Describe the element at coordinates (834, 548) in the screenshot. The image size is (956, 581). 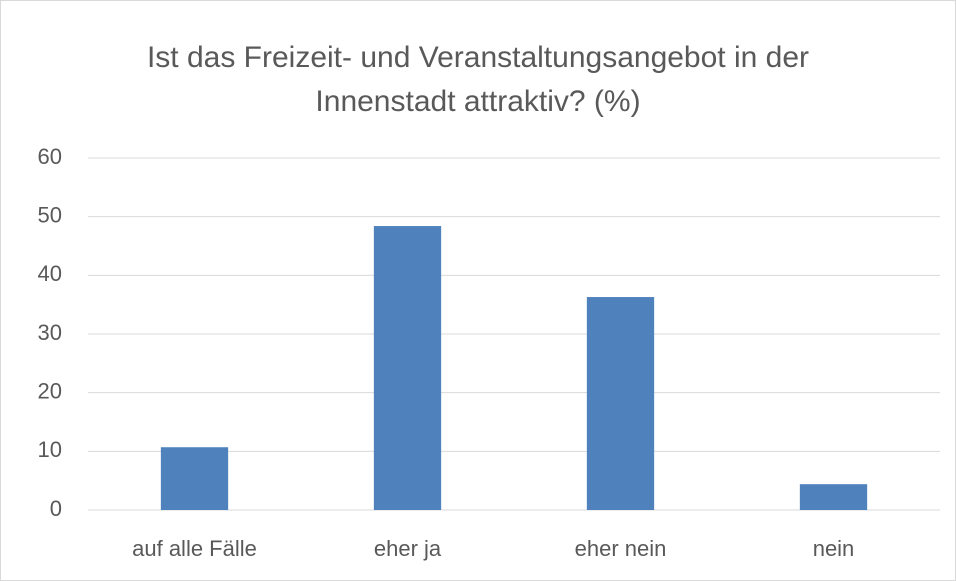
I see `x-tick-label: nein` at that location.